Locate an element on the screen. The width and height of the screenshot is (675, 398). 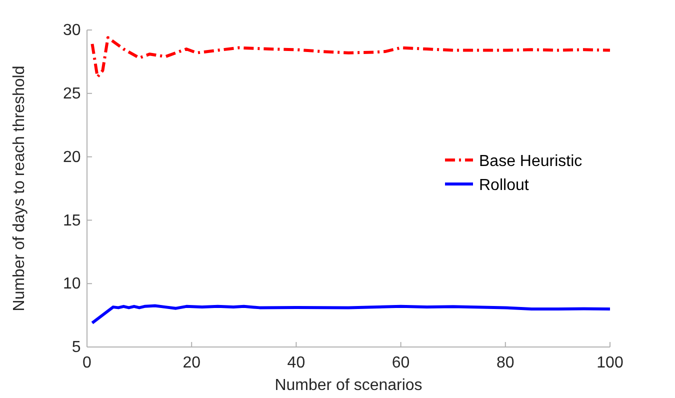
x-tick-label: 80 is located at coordinates (505, 363).